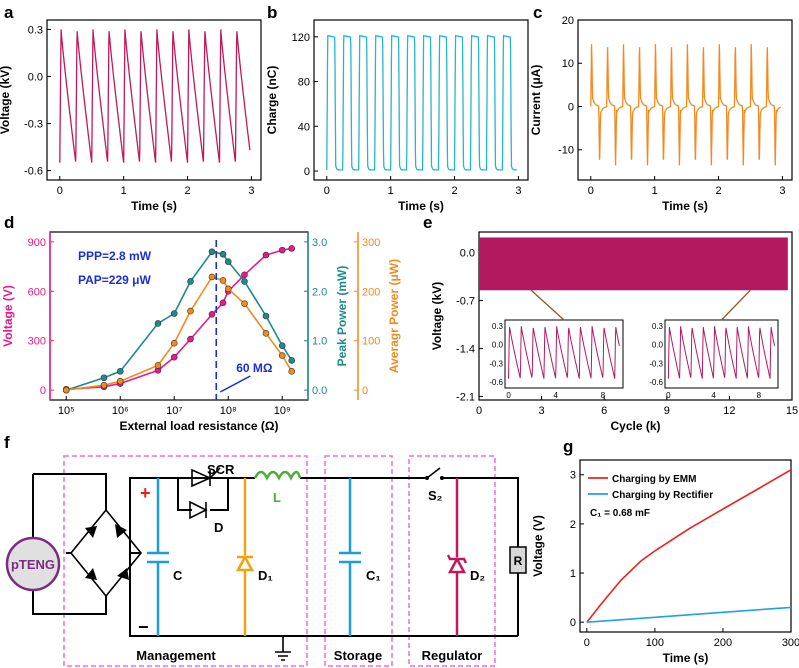 The image size is (799, 668). What do you see at coordinates (685, 206) in the screenshot?
I see `chart-c-xlabel: Time (s)` at bounding box center [685, 206].